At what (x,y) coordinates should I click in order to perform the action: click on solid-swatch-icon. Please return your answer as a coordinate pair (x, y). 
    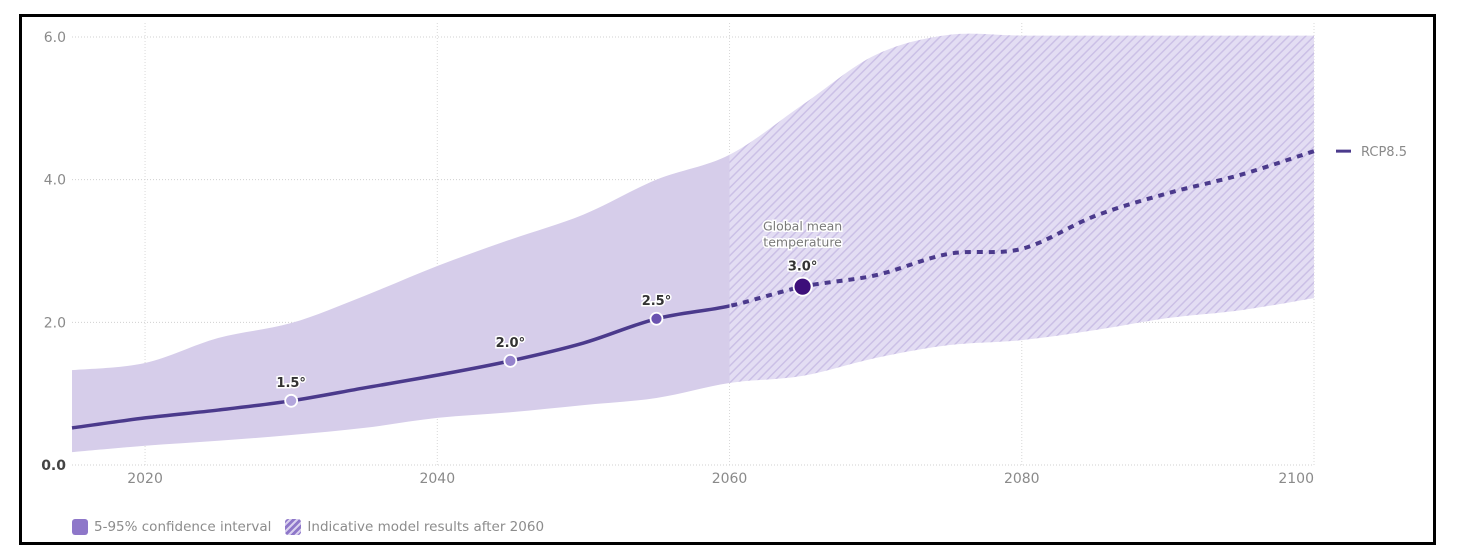
    Looking at the image, I should click on (80, 527).